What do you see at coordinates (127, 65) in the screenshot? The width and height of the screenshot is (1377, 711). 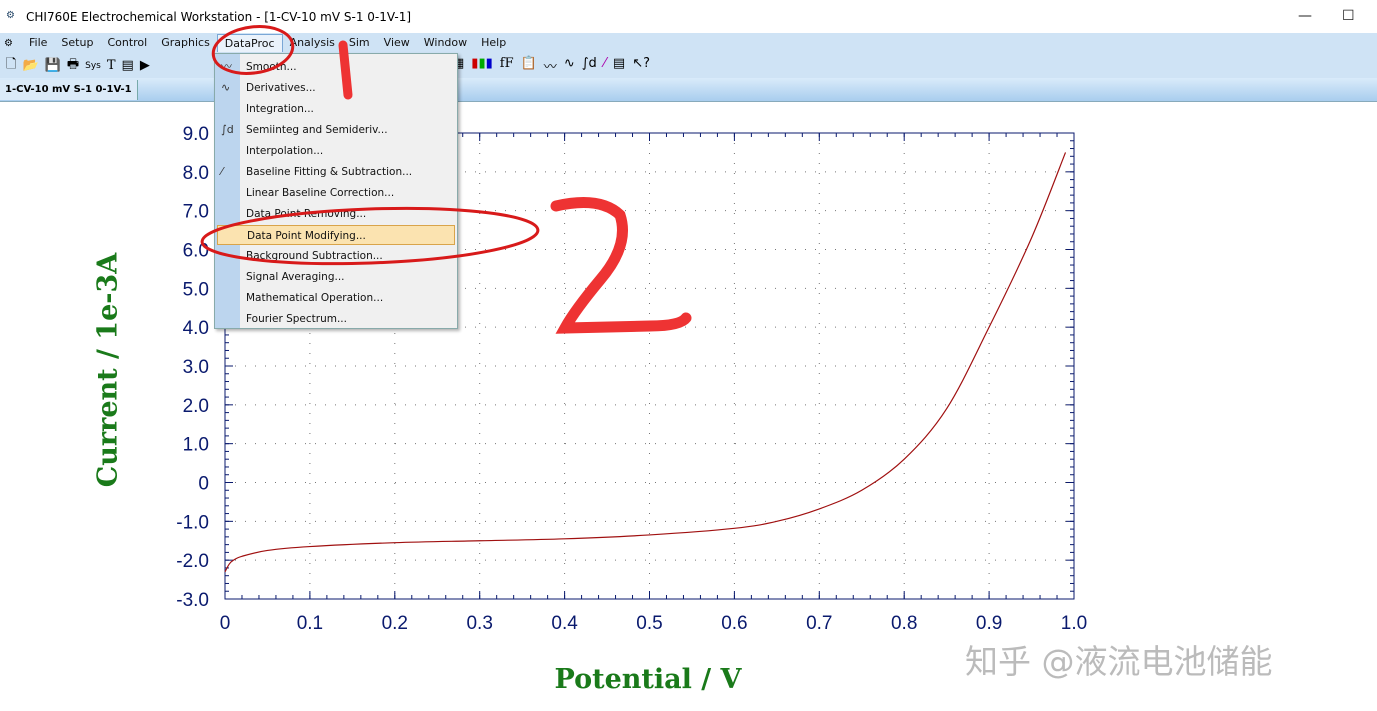 I see `info-icon: ▤` at bounding box center [127, 65].